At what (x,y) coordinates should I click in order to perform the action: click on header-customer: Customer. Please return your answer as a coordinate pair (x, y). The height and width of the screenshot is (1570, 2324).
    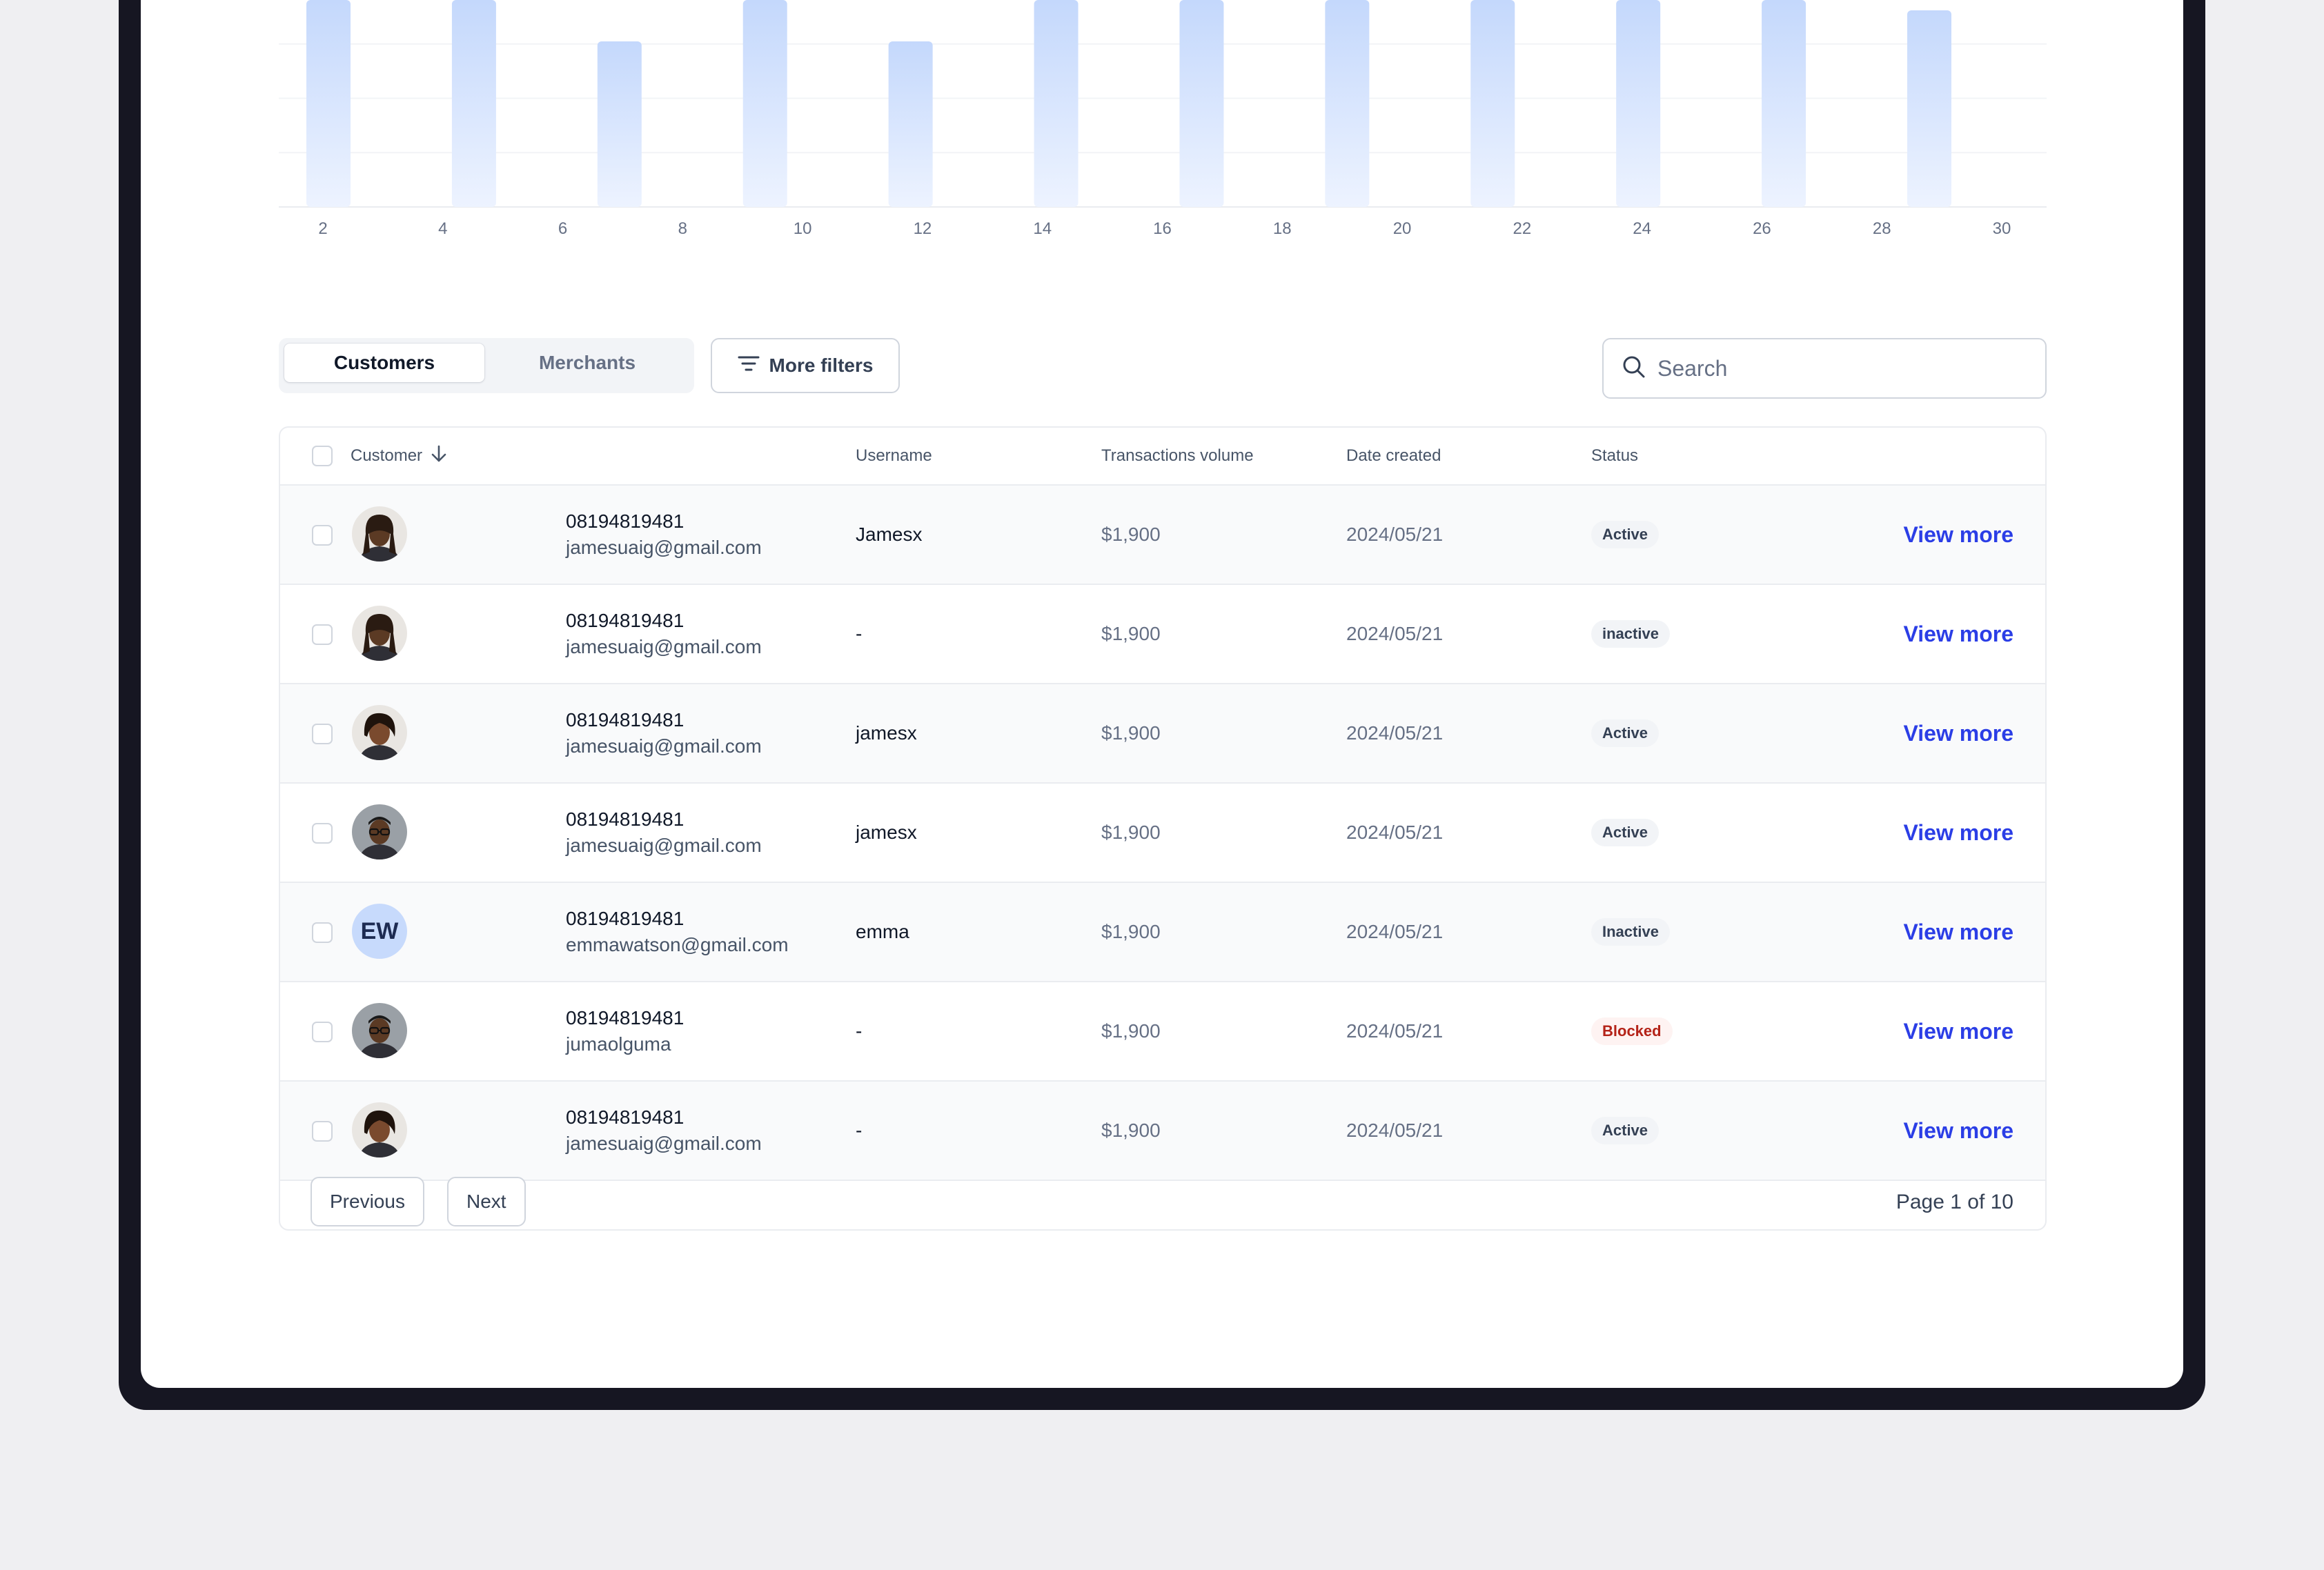
    Looking at the image, I should click on (399, 456).